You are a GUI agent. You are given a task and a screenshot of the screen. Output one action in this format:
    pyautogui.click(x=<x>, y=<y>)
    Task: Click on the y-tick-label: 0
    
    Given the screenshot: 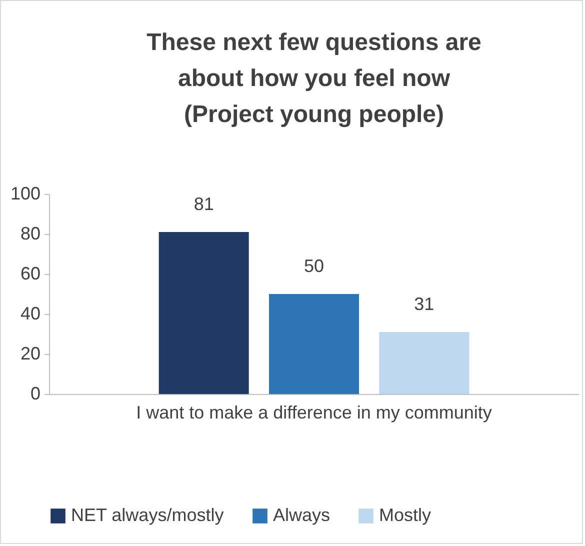 What is the action you would take?
    pyautogui.click(x=35, y=394)
    